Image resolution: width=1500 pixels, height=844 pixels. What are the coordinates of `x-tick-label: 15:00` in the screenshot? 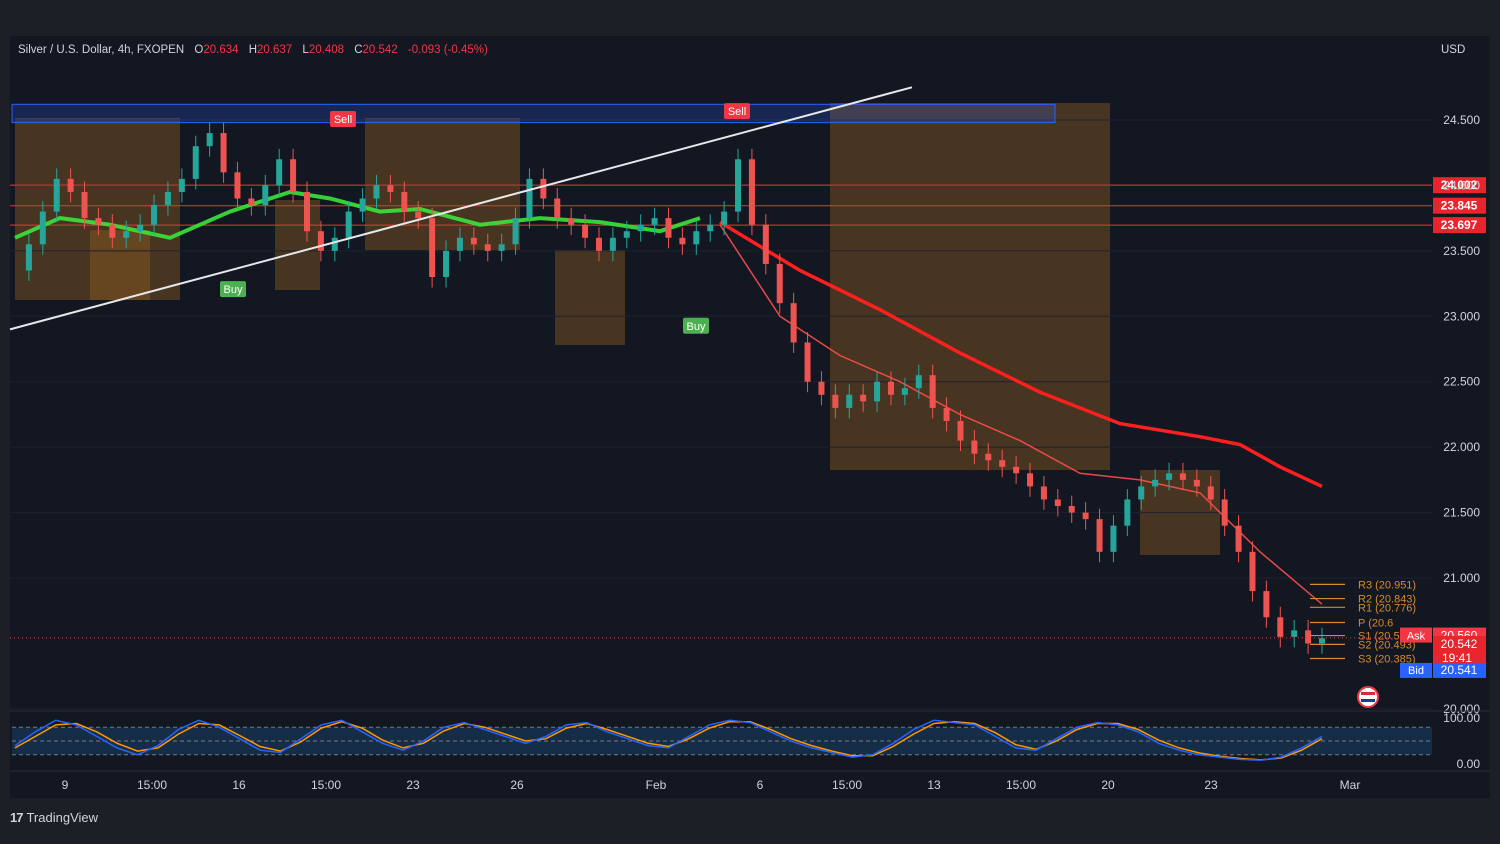 It's located at (152, 785).